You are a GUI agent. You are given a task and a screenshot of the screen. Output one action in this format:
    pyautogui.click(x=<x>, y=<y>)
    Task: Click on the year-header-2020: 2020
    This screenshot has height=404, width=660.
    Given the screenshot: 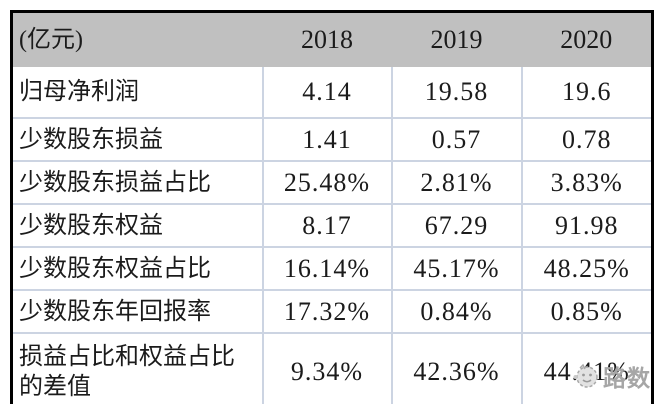 What is the action you would take?
    pyautogui.click(x=587, y=39)
    